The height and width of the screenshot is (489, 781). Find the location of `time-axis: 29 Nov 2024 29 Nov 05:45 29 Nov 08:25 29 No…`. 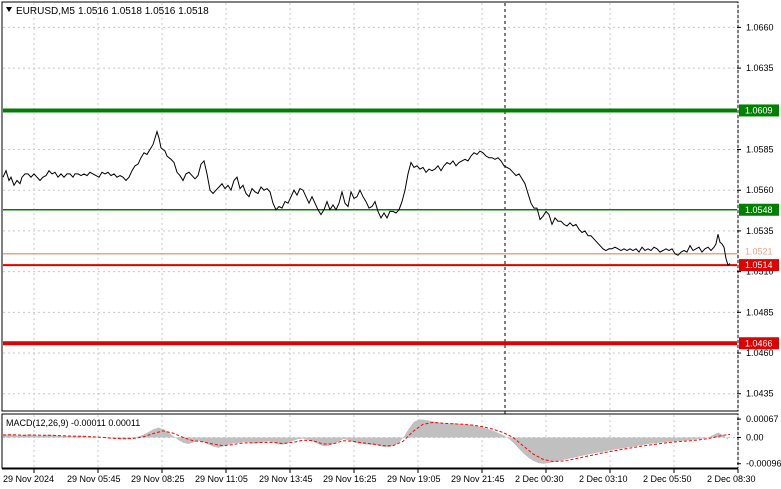

time-axis: 29 Nov 2024 29 Nov 05:45 29 Nov 08:25 29 No… is located at coordinates (379, 476).